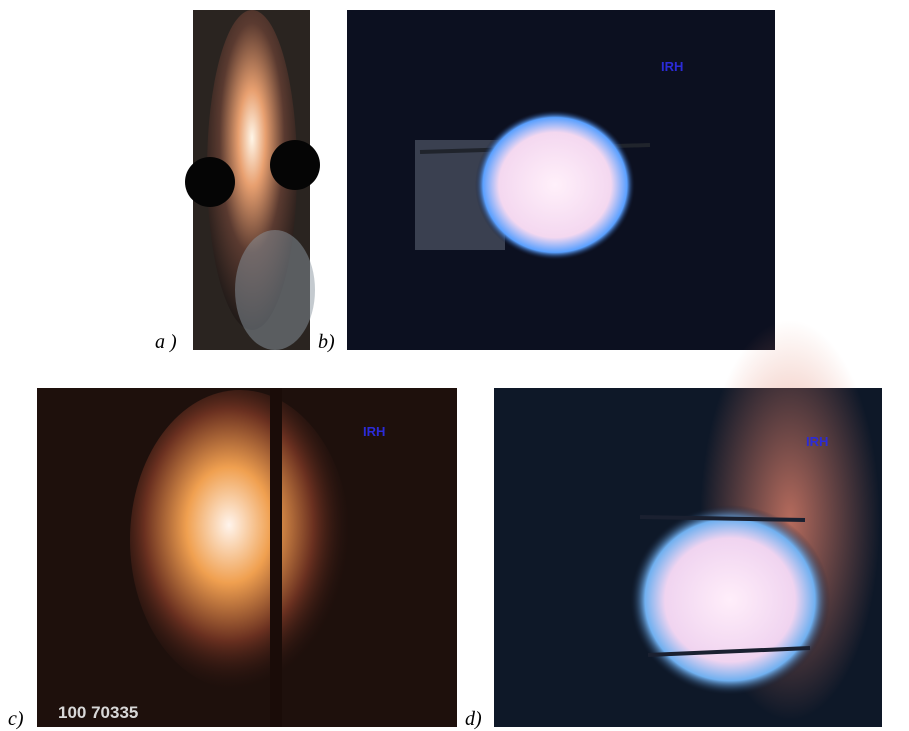  Describe the element at coordinates (166, 342) in the screenshot. I see `panel-label: a )` at that location.